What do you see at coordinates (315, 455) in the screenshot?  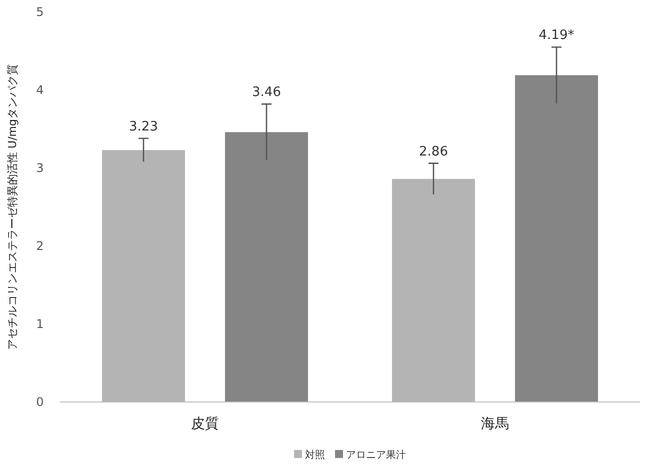 I see `legend-label: 対照` at bounding box center [315, 455].